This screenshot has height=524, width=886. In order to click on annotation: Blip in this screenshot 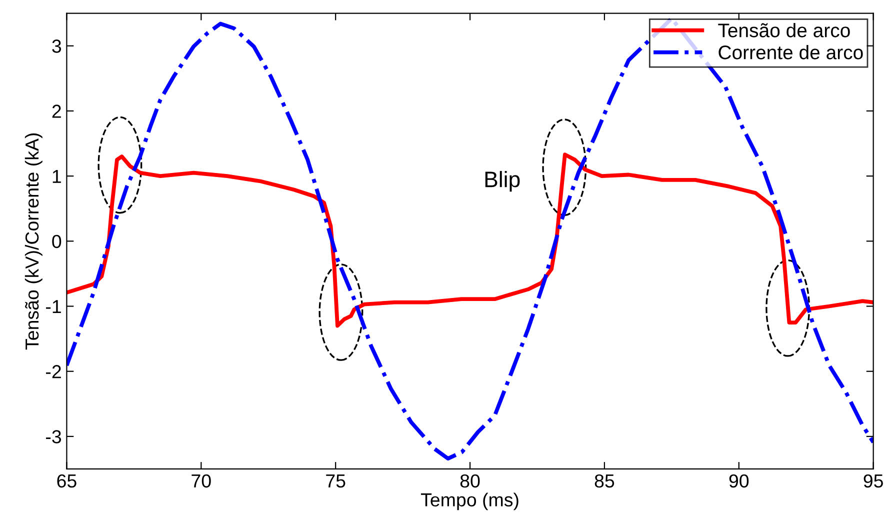, I will do `click(502, 181)`.